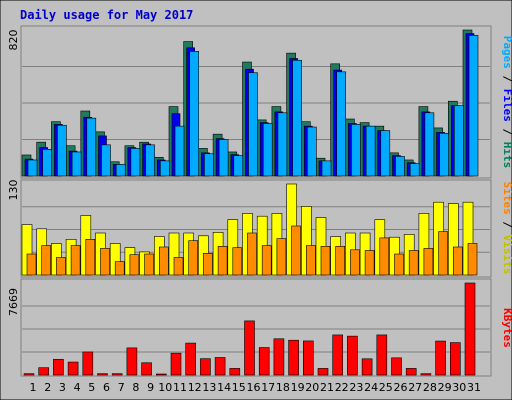 This screenshot has width=512, height=400. Describe the element at coordinates (13, 190) in the screenshot. I see `visits-max-label: 130` at that location.